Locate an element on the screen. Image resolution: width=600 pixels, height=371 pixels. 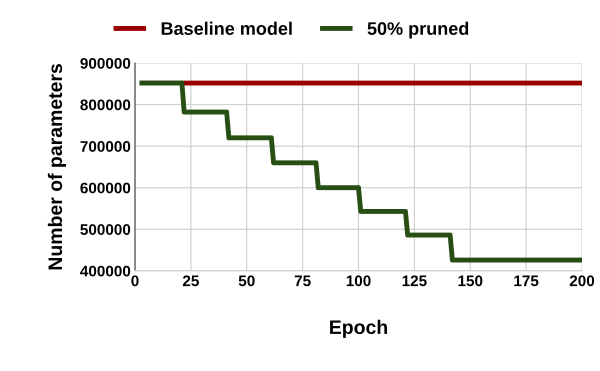
x-tick-label: 50 is located at coordinates (246, 280).